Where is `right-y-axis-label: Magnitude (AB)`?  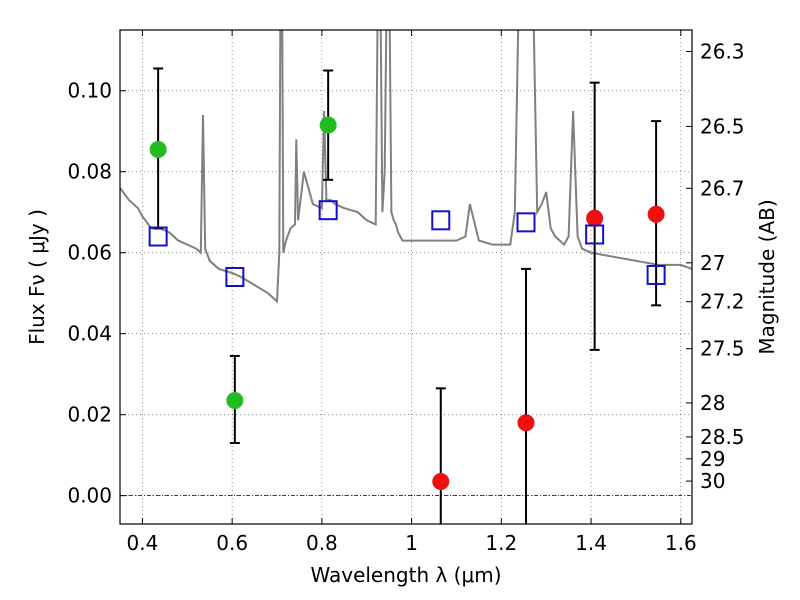
right-y-axis-label: Magnitude (AB) is located at coordinates (767, 276).